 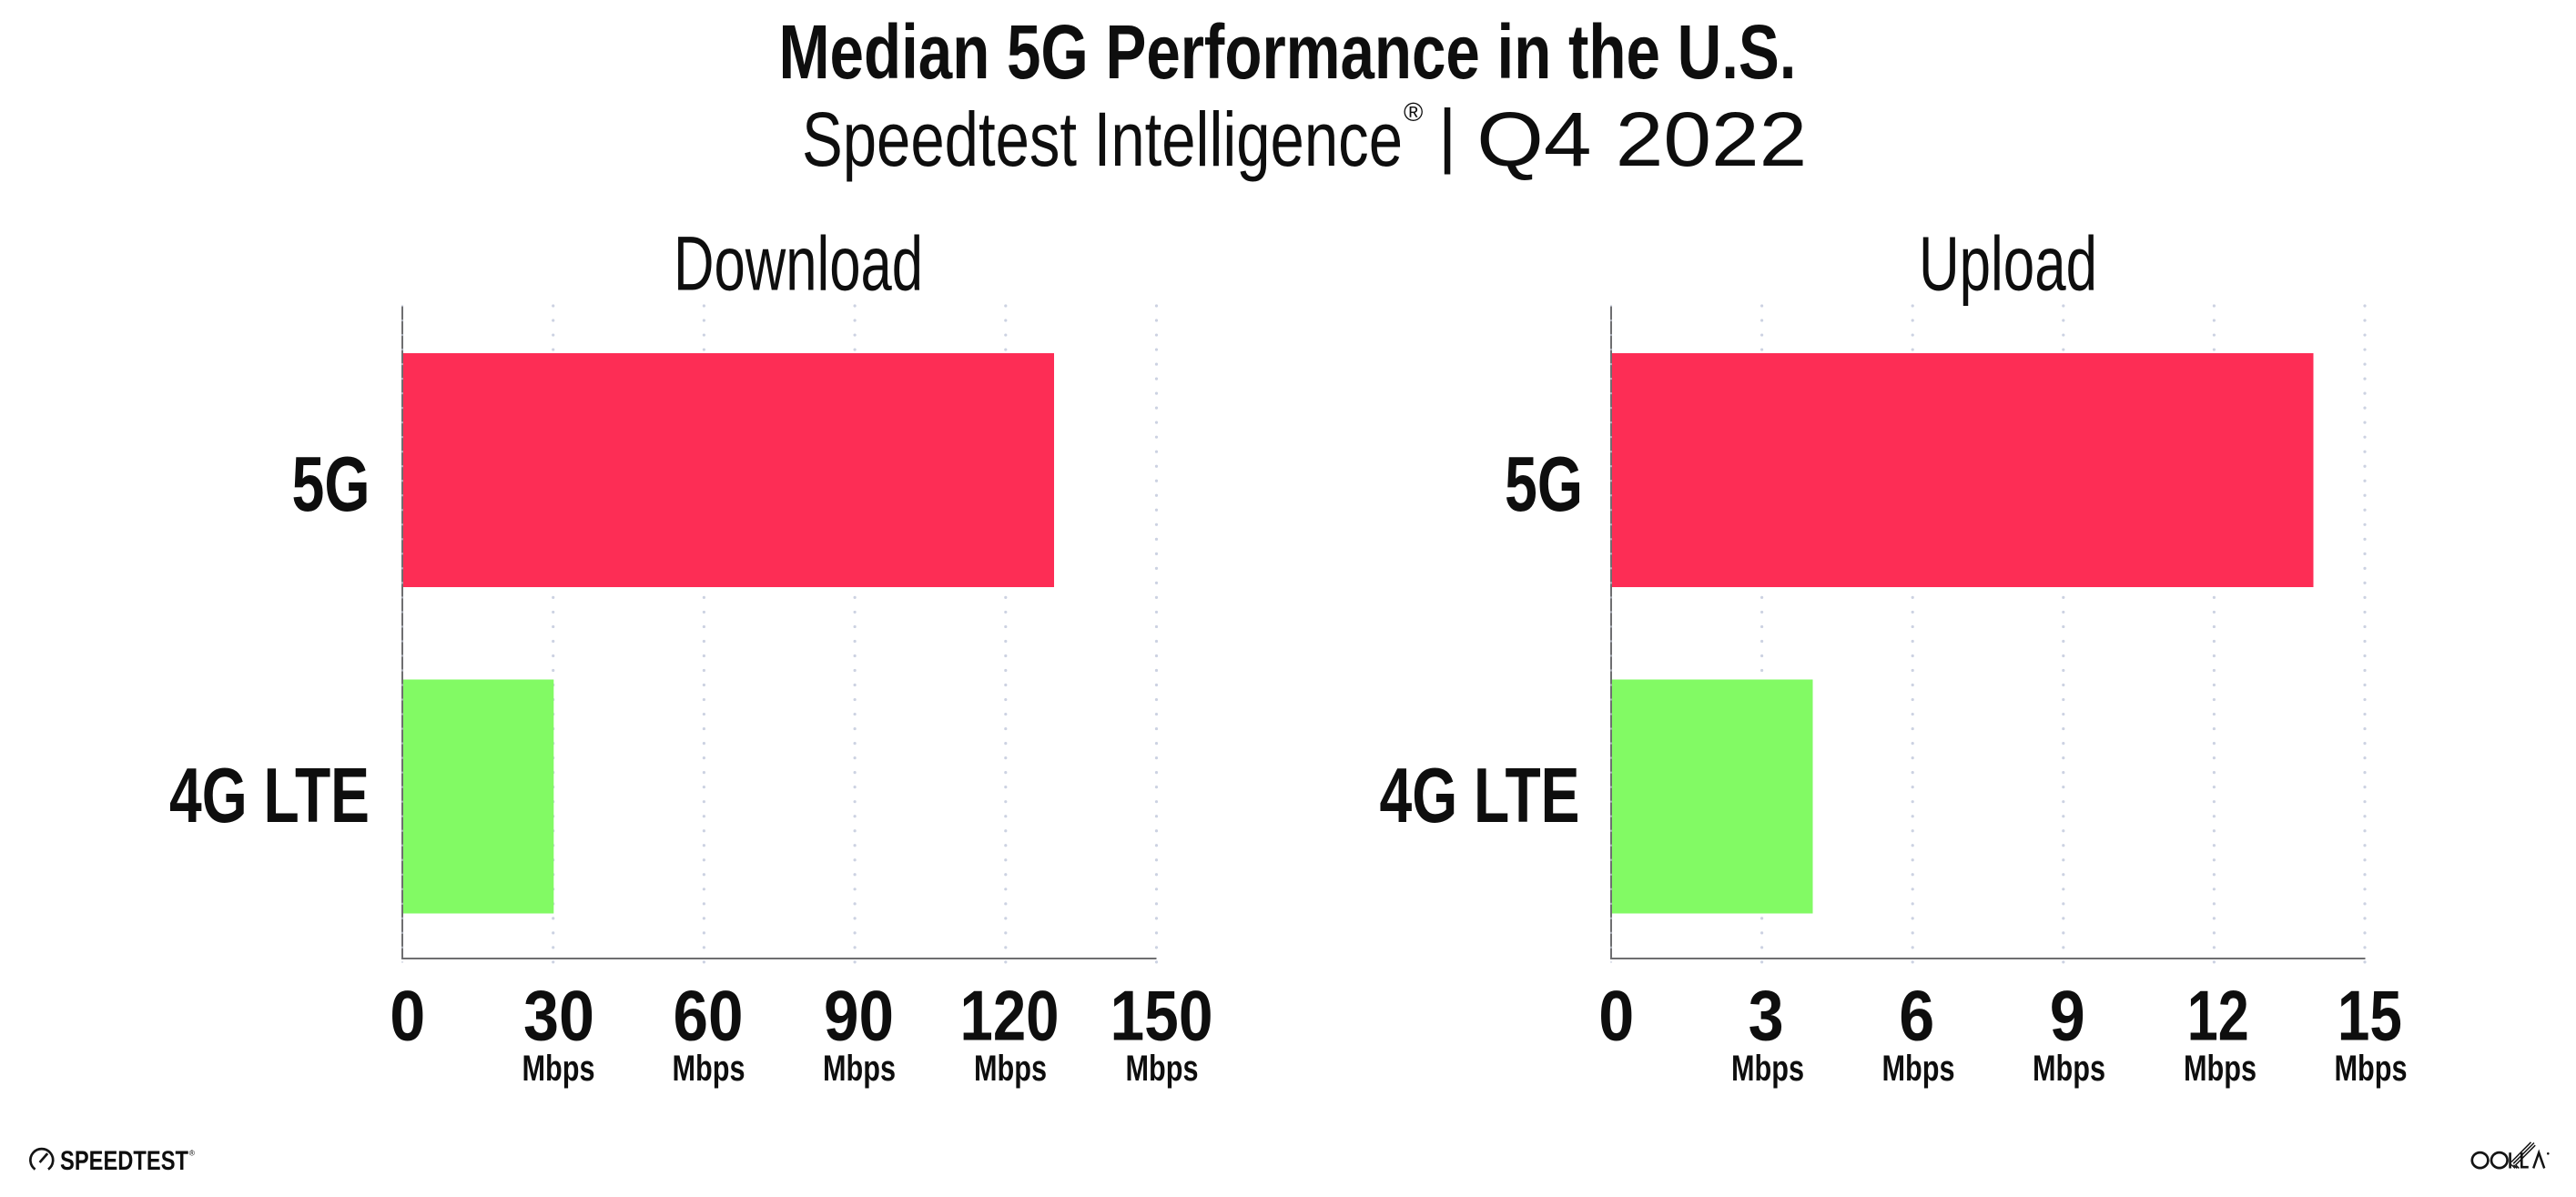 What do you see at coordinates (2067, 1016) in the screenshot?
I see `svg-text: 9` at bounding box center [2067, 1016].